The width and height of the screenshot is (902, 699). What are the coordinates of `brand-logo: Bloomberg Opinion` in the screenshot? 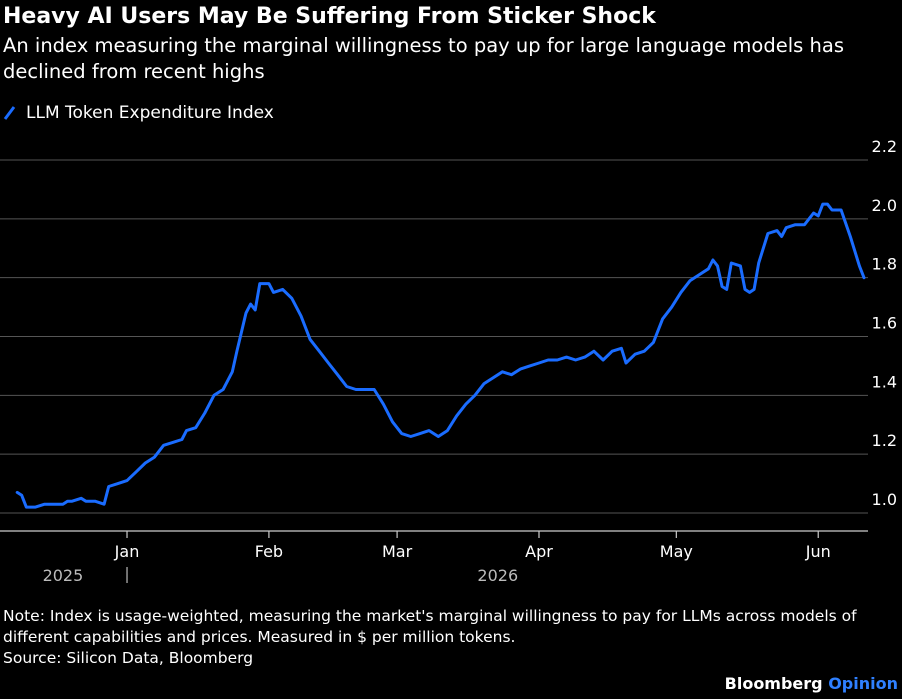 It's located at (811, 683).